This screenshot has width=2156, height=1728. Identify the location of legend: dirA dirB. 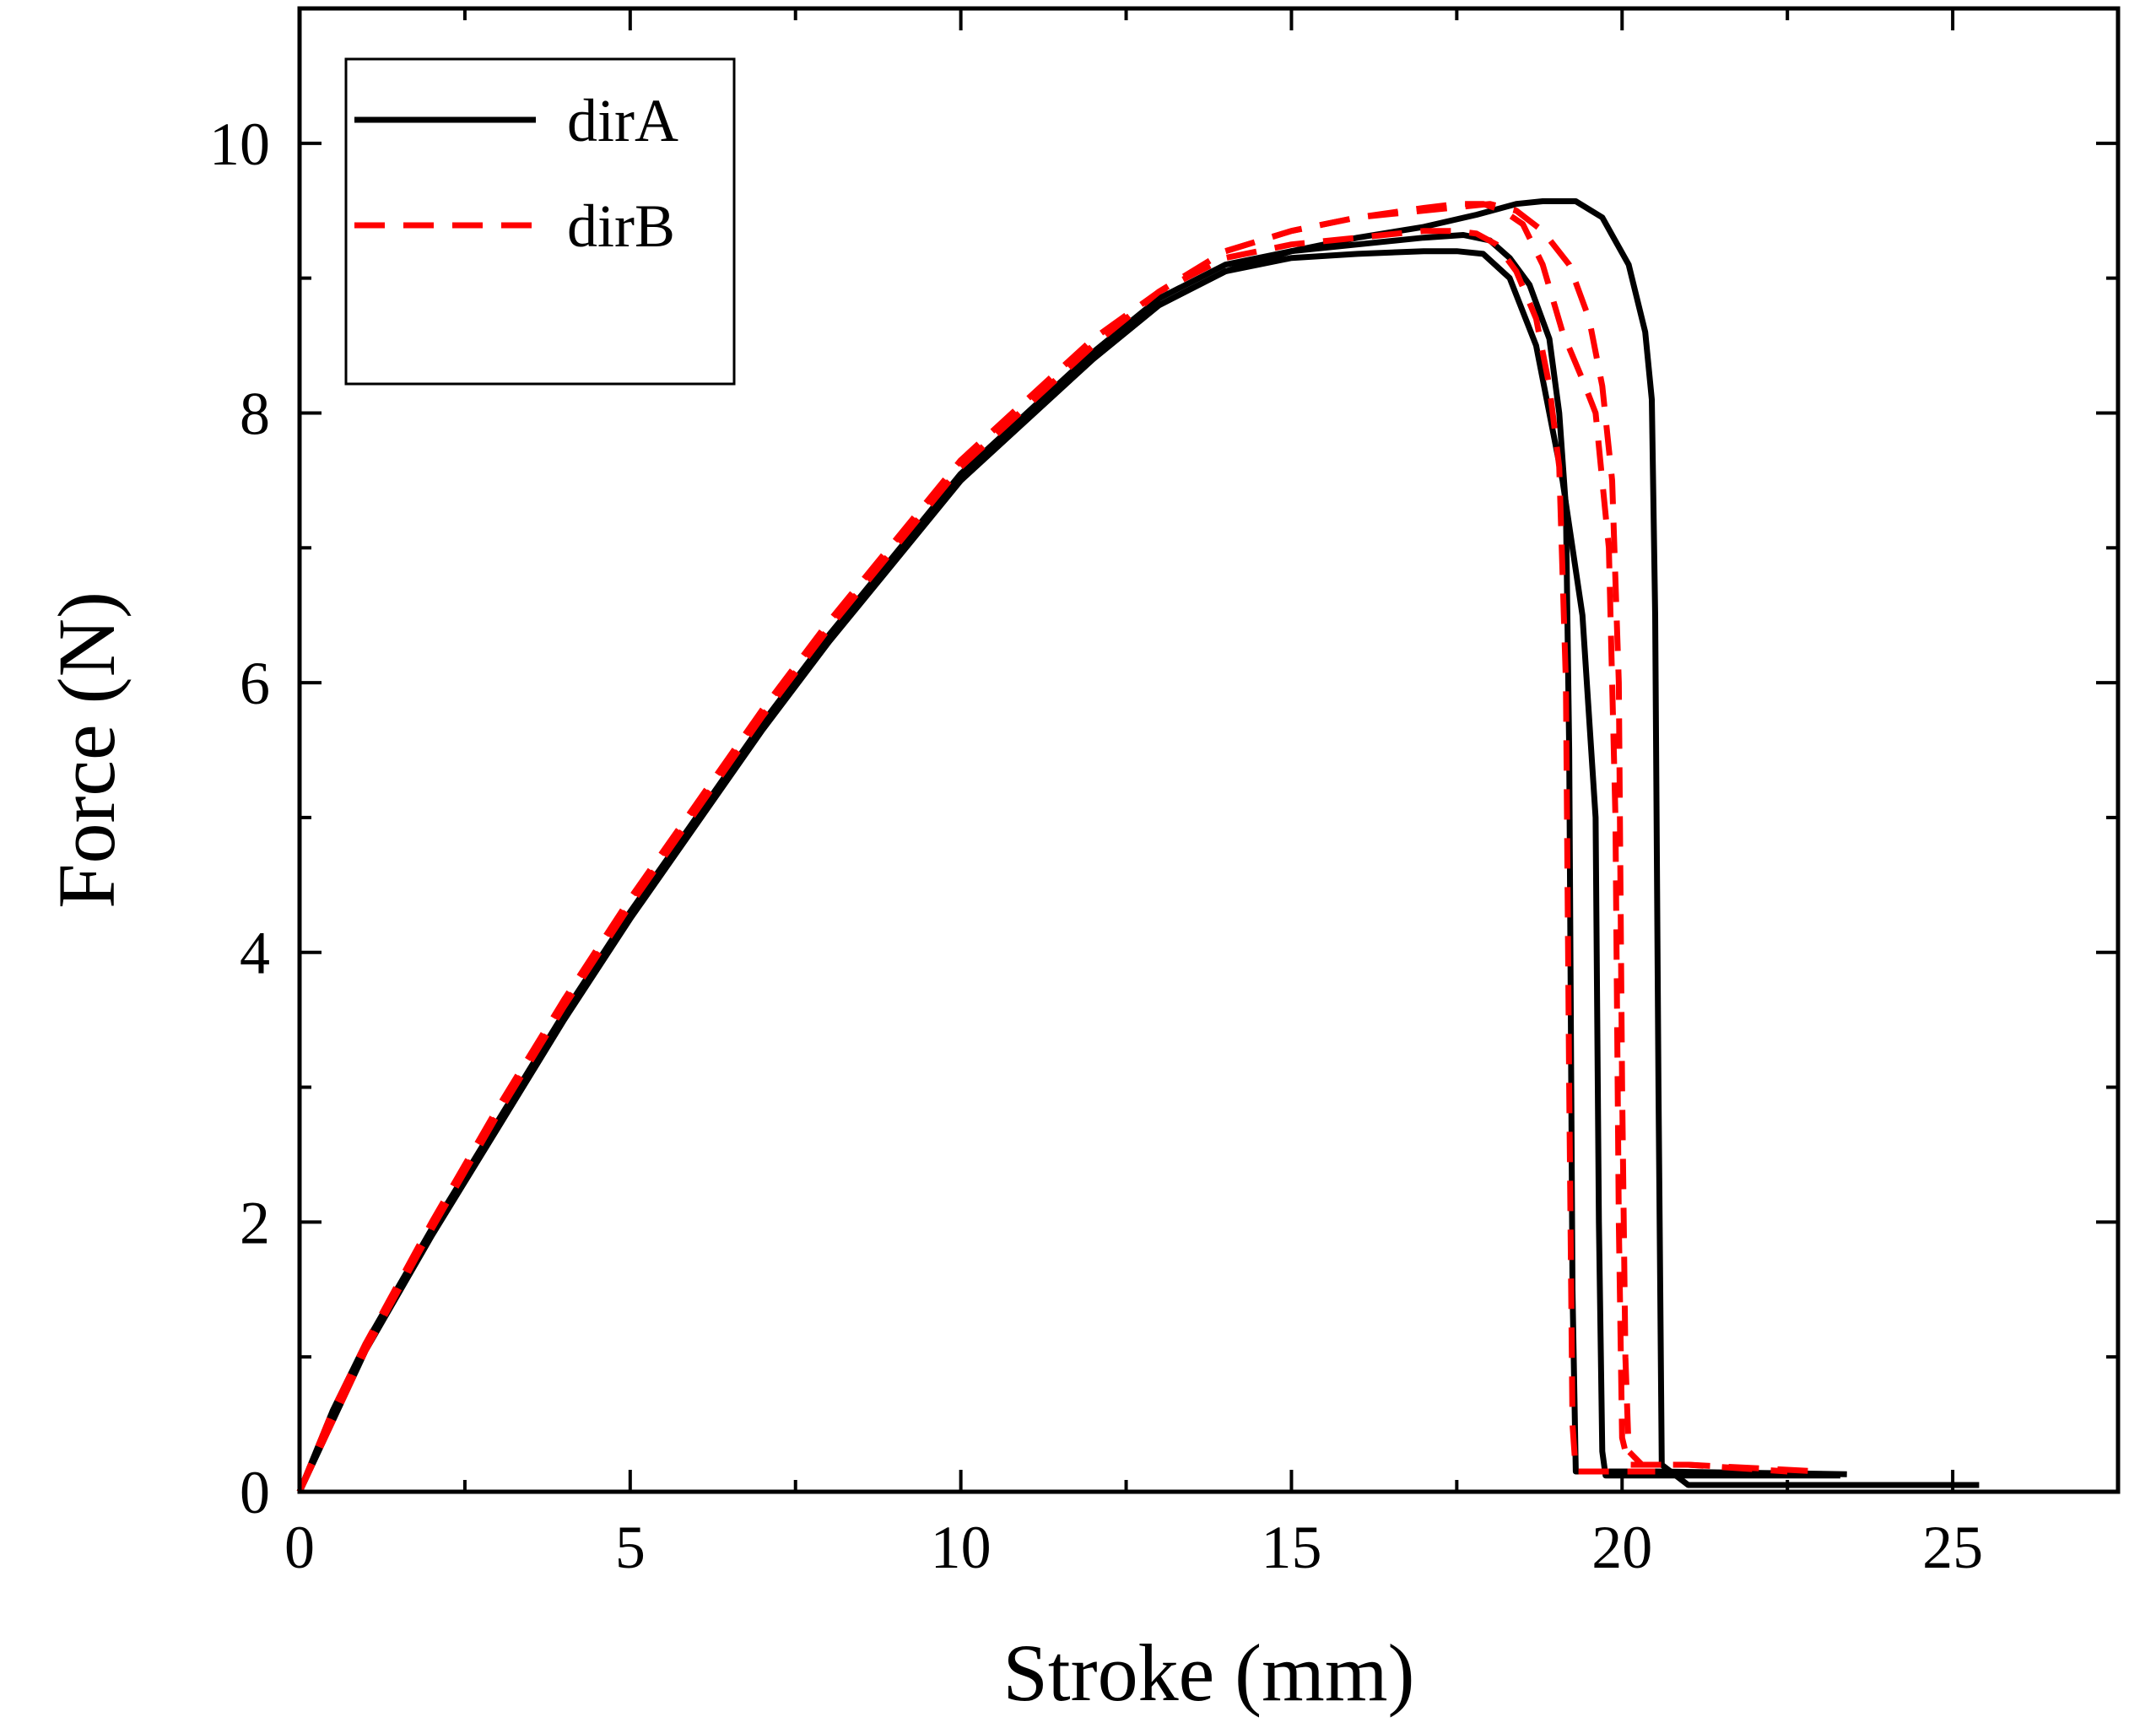
(540, 221).